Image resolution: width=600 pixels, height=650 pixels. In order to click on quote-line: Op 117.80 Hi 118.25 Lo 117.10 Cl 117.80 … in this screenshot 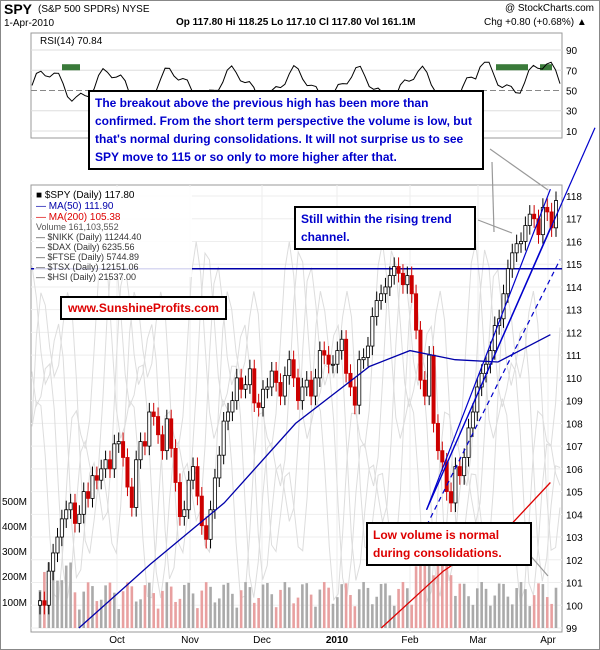, I will do `click(296, 22)`.